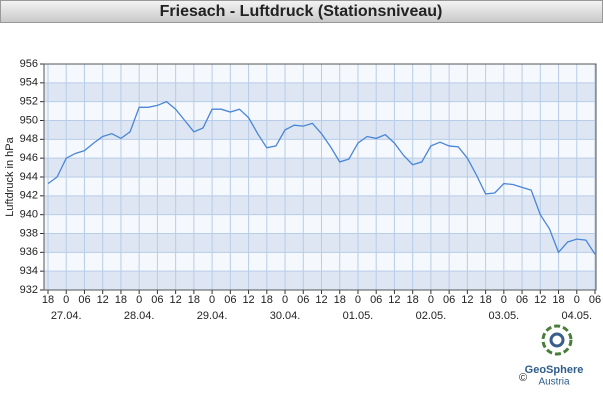 This screenshot has height=400, width=603. I want to click on logo-icon, so click(557, 340).